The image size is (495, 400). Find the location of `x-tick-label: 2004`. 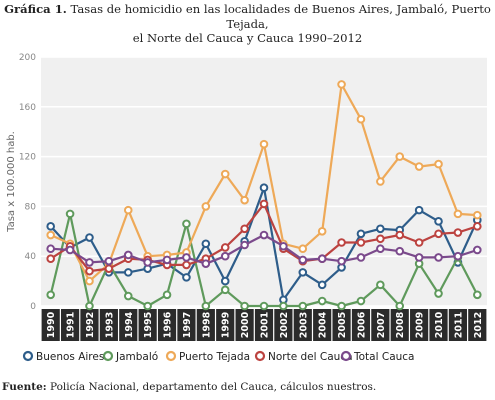

x-tick-label: 2004 is located at coordinates (323, 324).